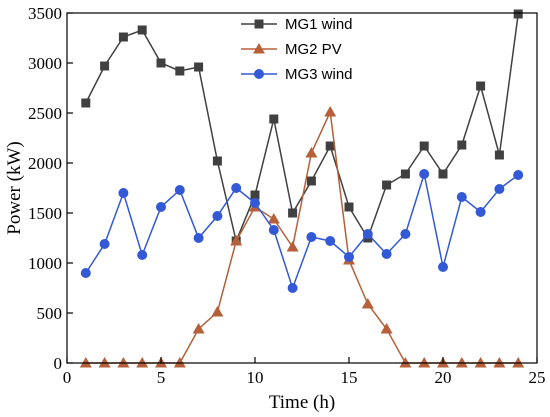 This screenshot has width=550, height=417. What do you see at coordinates (50, 313) in the screenshot?
I see `y-tick-label: 500` at bounding box center [50, 313].